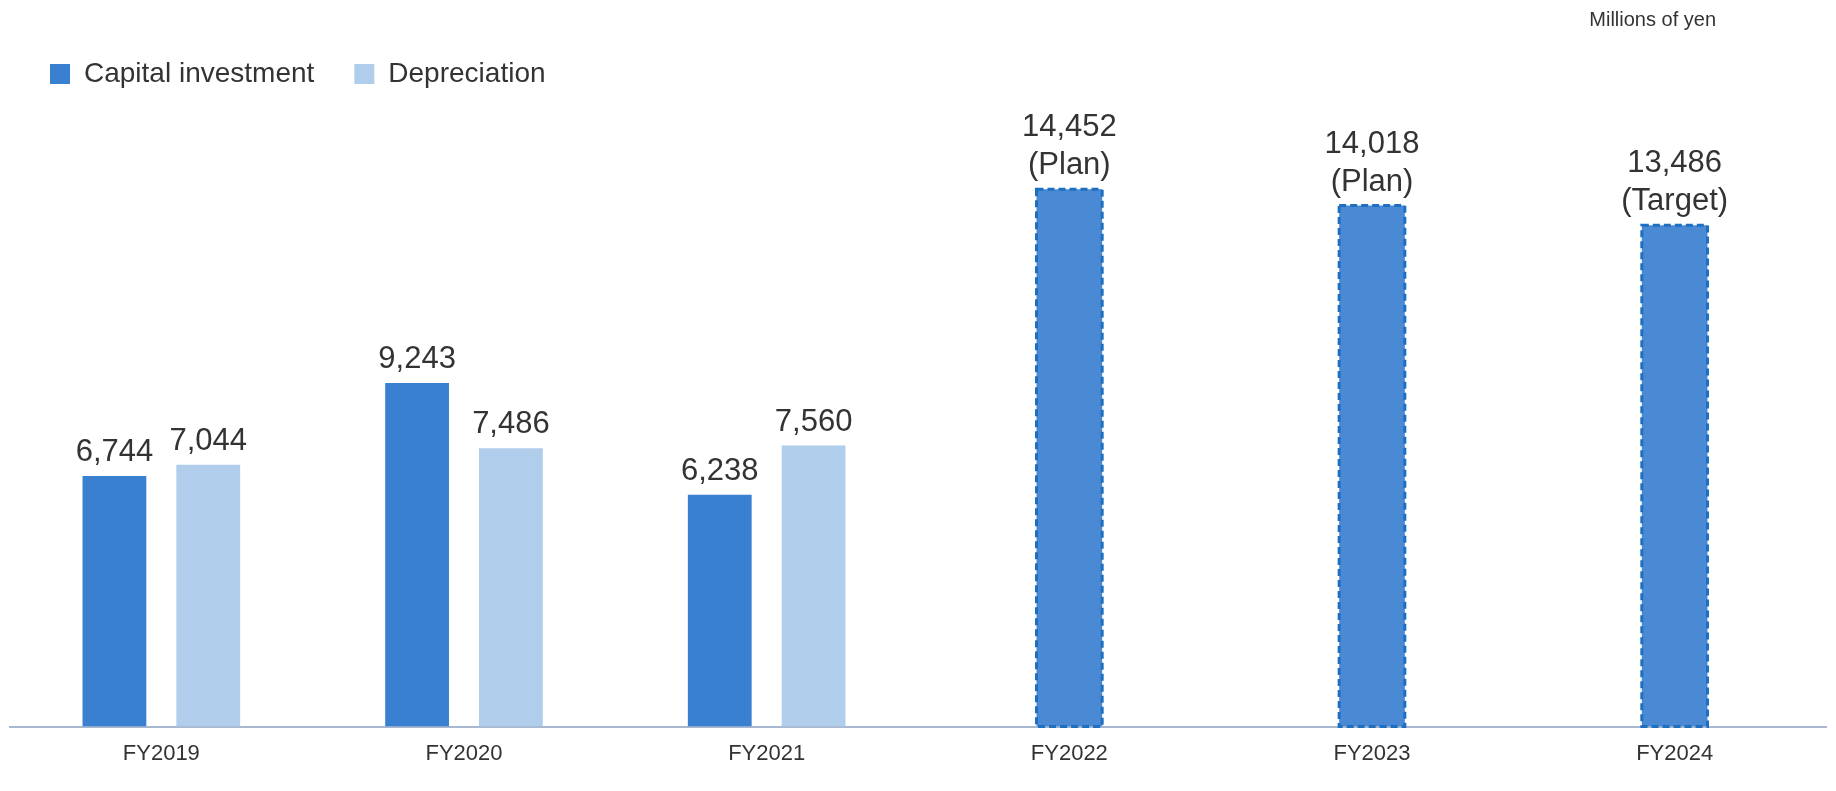  What do you see at coordinates (1372, 161) in the screenshot?
I see `data-label: 14,018 (Plan)` at bounding box center [1372, 161].